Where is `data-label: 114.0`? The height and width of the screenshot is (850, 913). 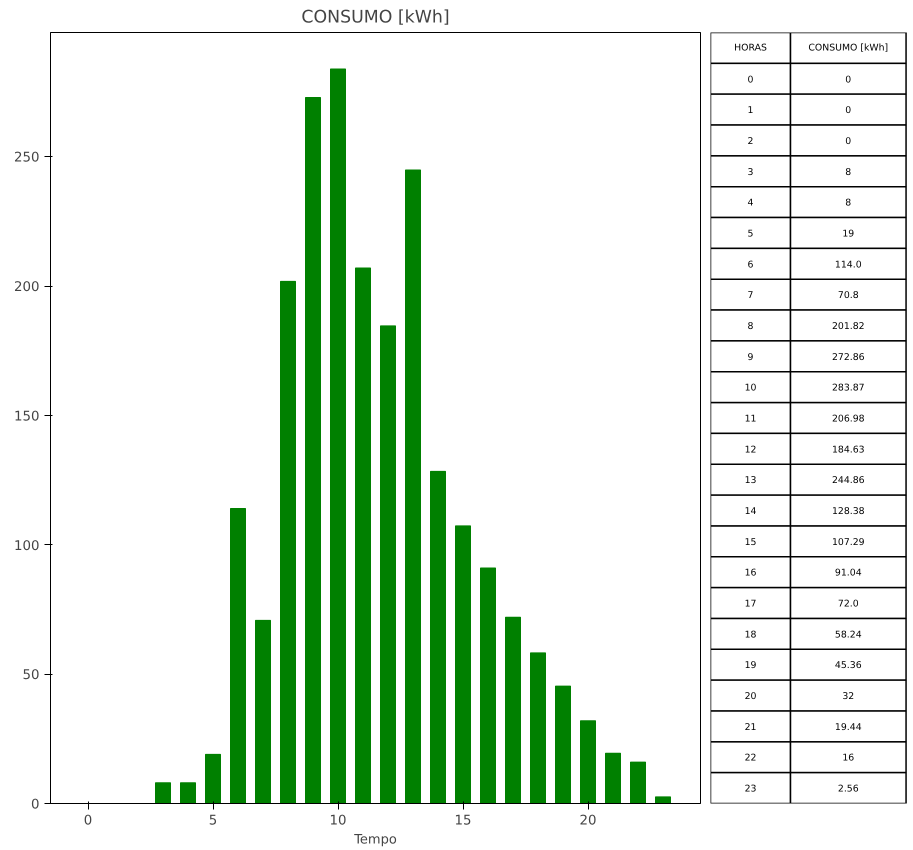 data-label: 114.0 is located at coordinates (848, 264).